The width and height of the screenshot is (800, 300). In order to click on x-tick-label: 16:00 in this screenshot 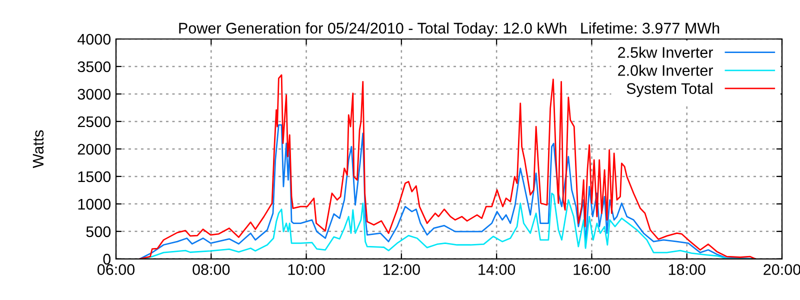, I will do `click(592, 269)`.